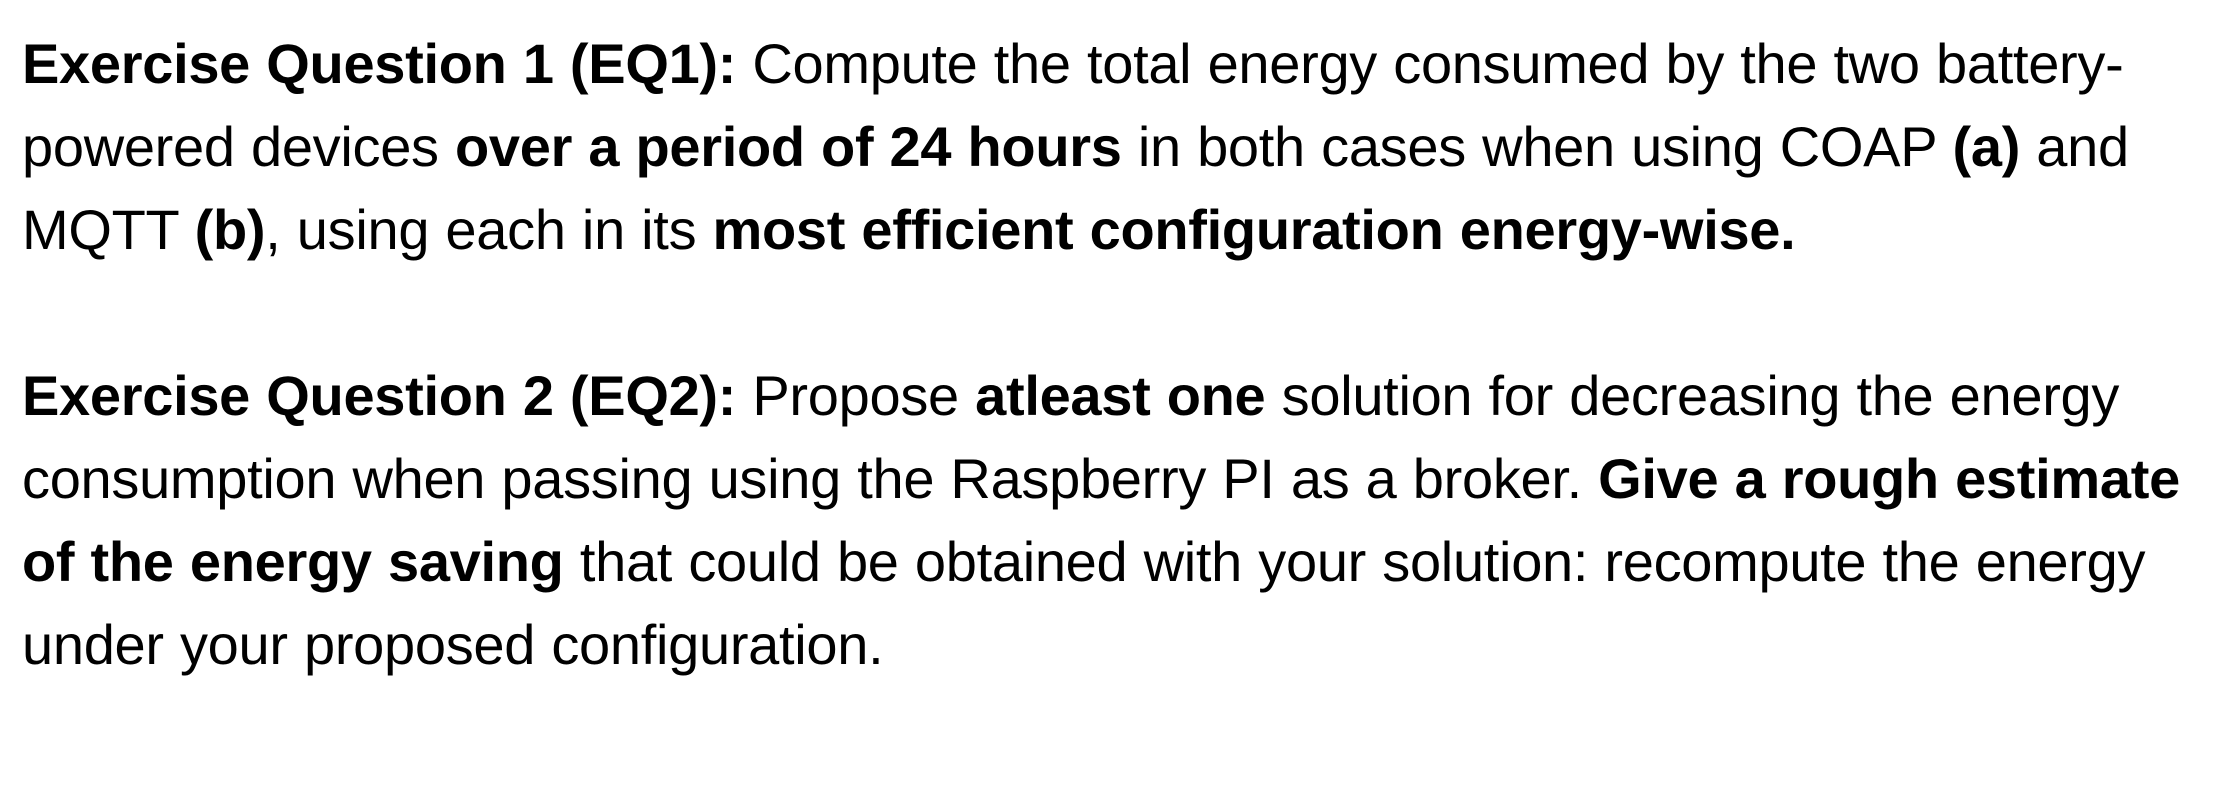  What do you see at coordinates (1120, 395) in the screenshot?
I see `eq2-bold-atleast: atleast one` at bounding box center [1120, 395].